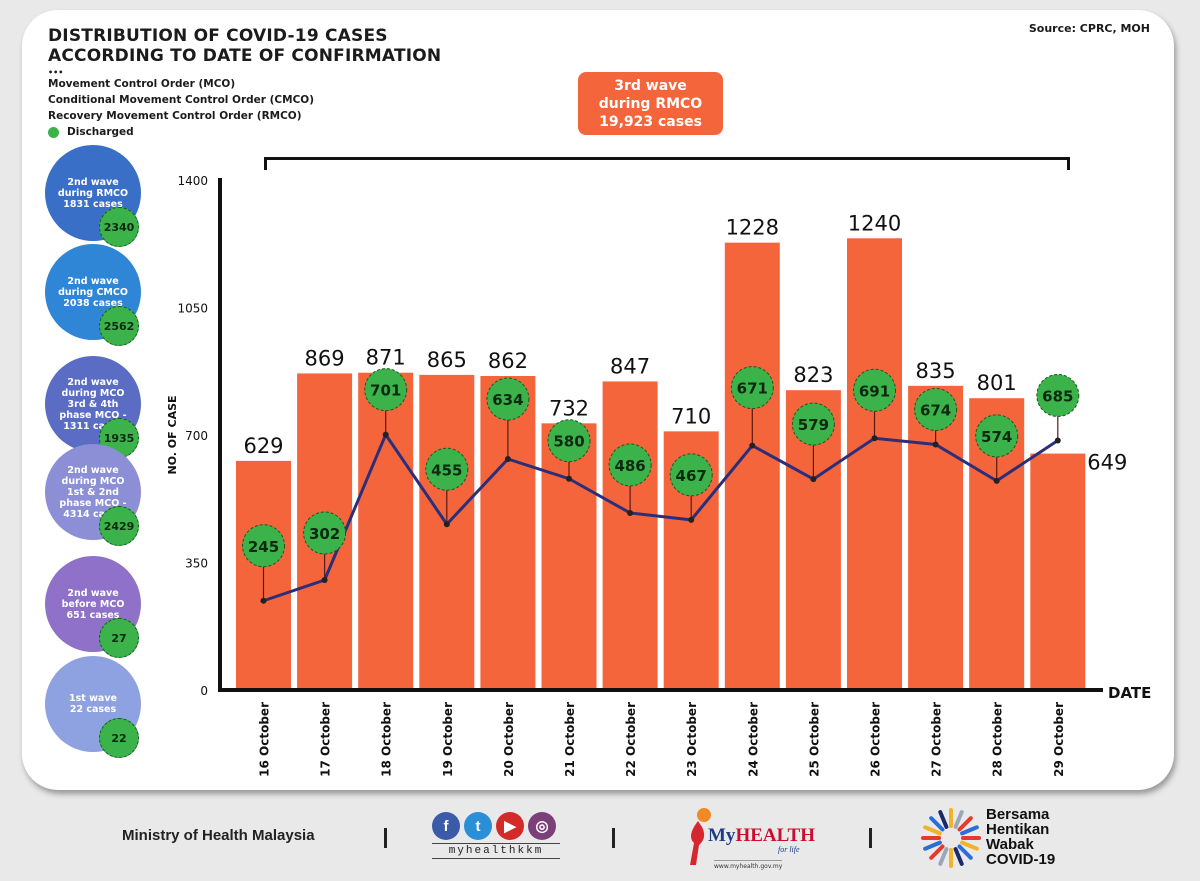 Image resolution: width=1200 pixels, height=881 pixels. I want to click on wave-bubble-text: 22 cases, so click(93, 709).